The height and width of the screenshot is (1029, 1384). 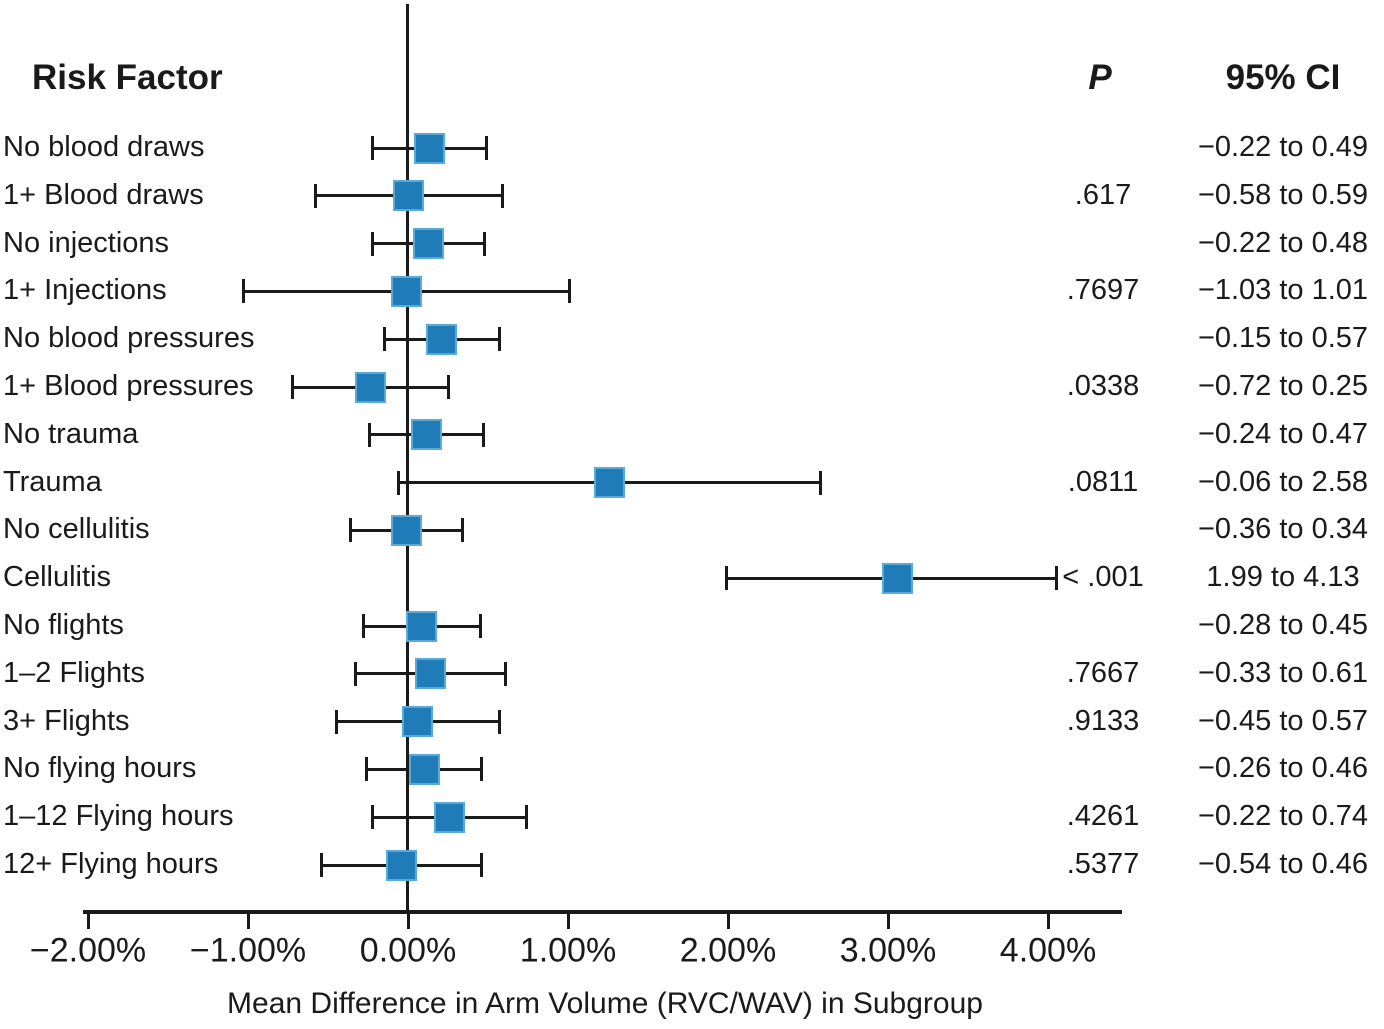 What do you see at coordinates (1283, 146) in the screenshot?
I see `ci-text: −0.22 to 0.49` at bounding box center [1283, 146].